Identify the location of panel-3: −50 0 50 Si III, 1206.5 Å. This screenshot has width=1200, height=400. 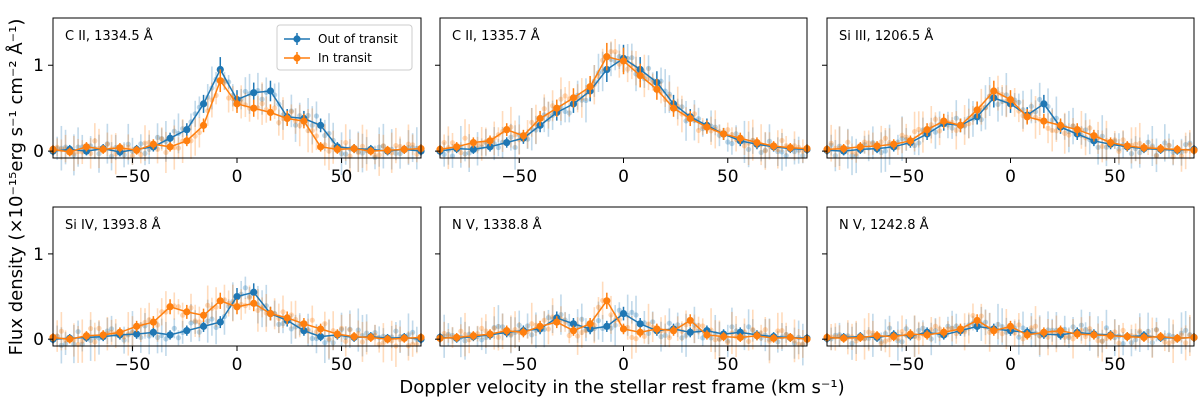
(1010, 102).